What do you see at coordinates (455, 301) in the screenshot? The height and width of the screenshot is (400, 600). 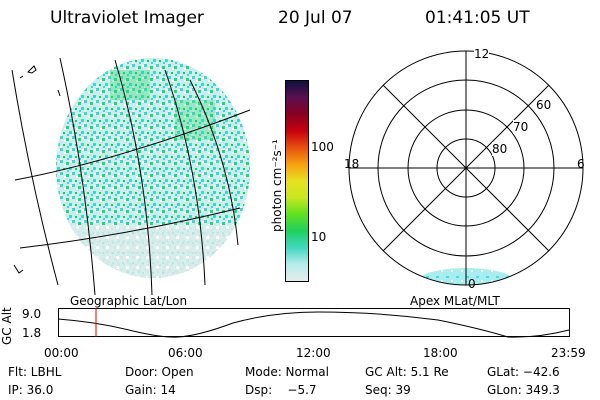 I see `apex-label: Apex MLat/MLT` at bounding box center [455, 301].